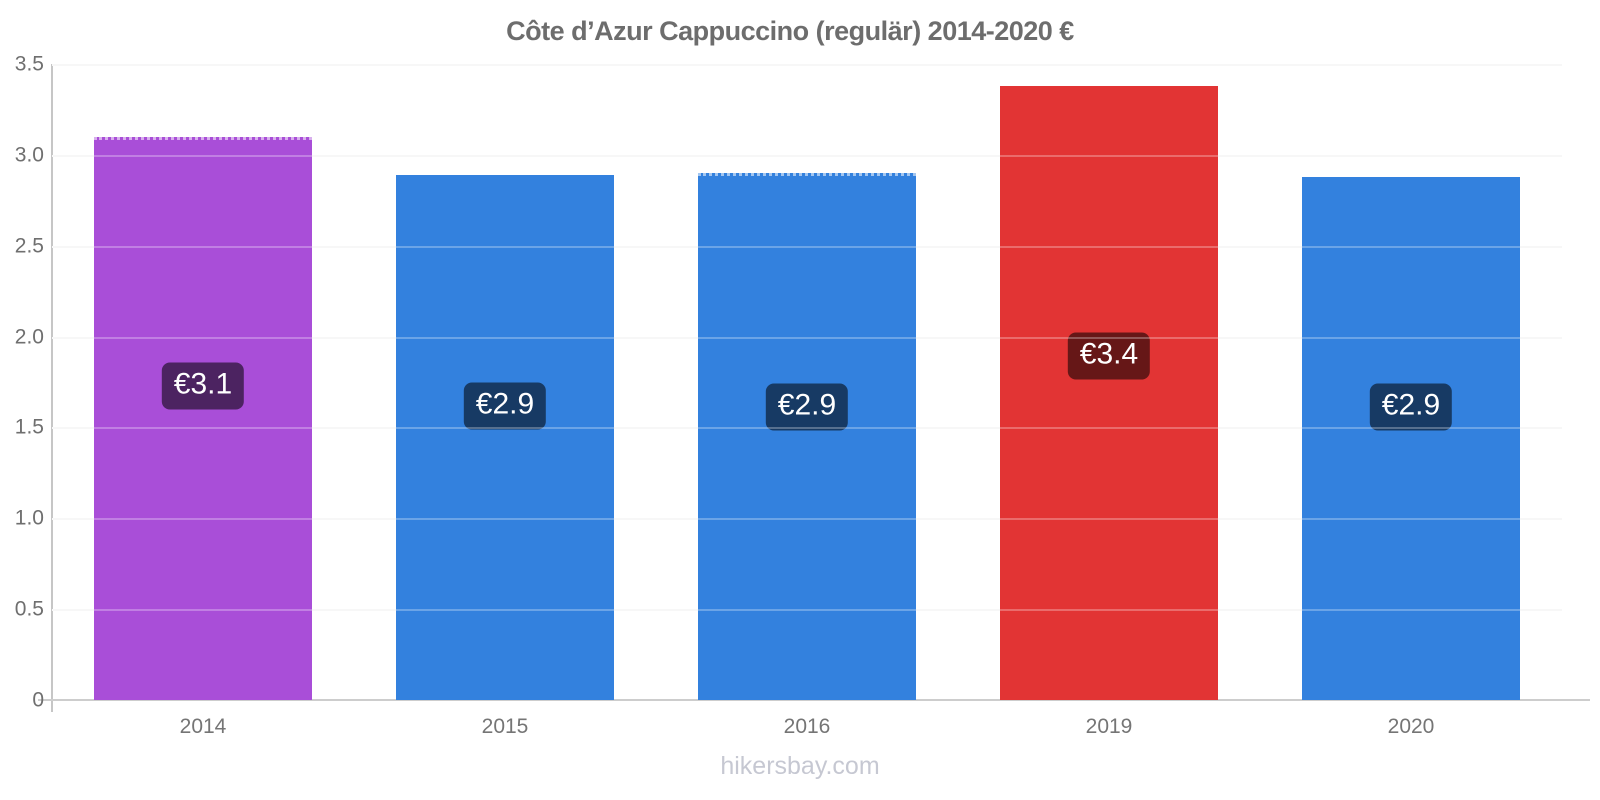  I want to click on y-tick-label: 1.0, so click(29, 518).